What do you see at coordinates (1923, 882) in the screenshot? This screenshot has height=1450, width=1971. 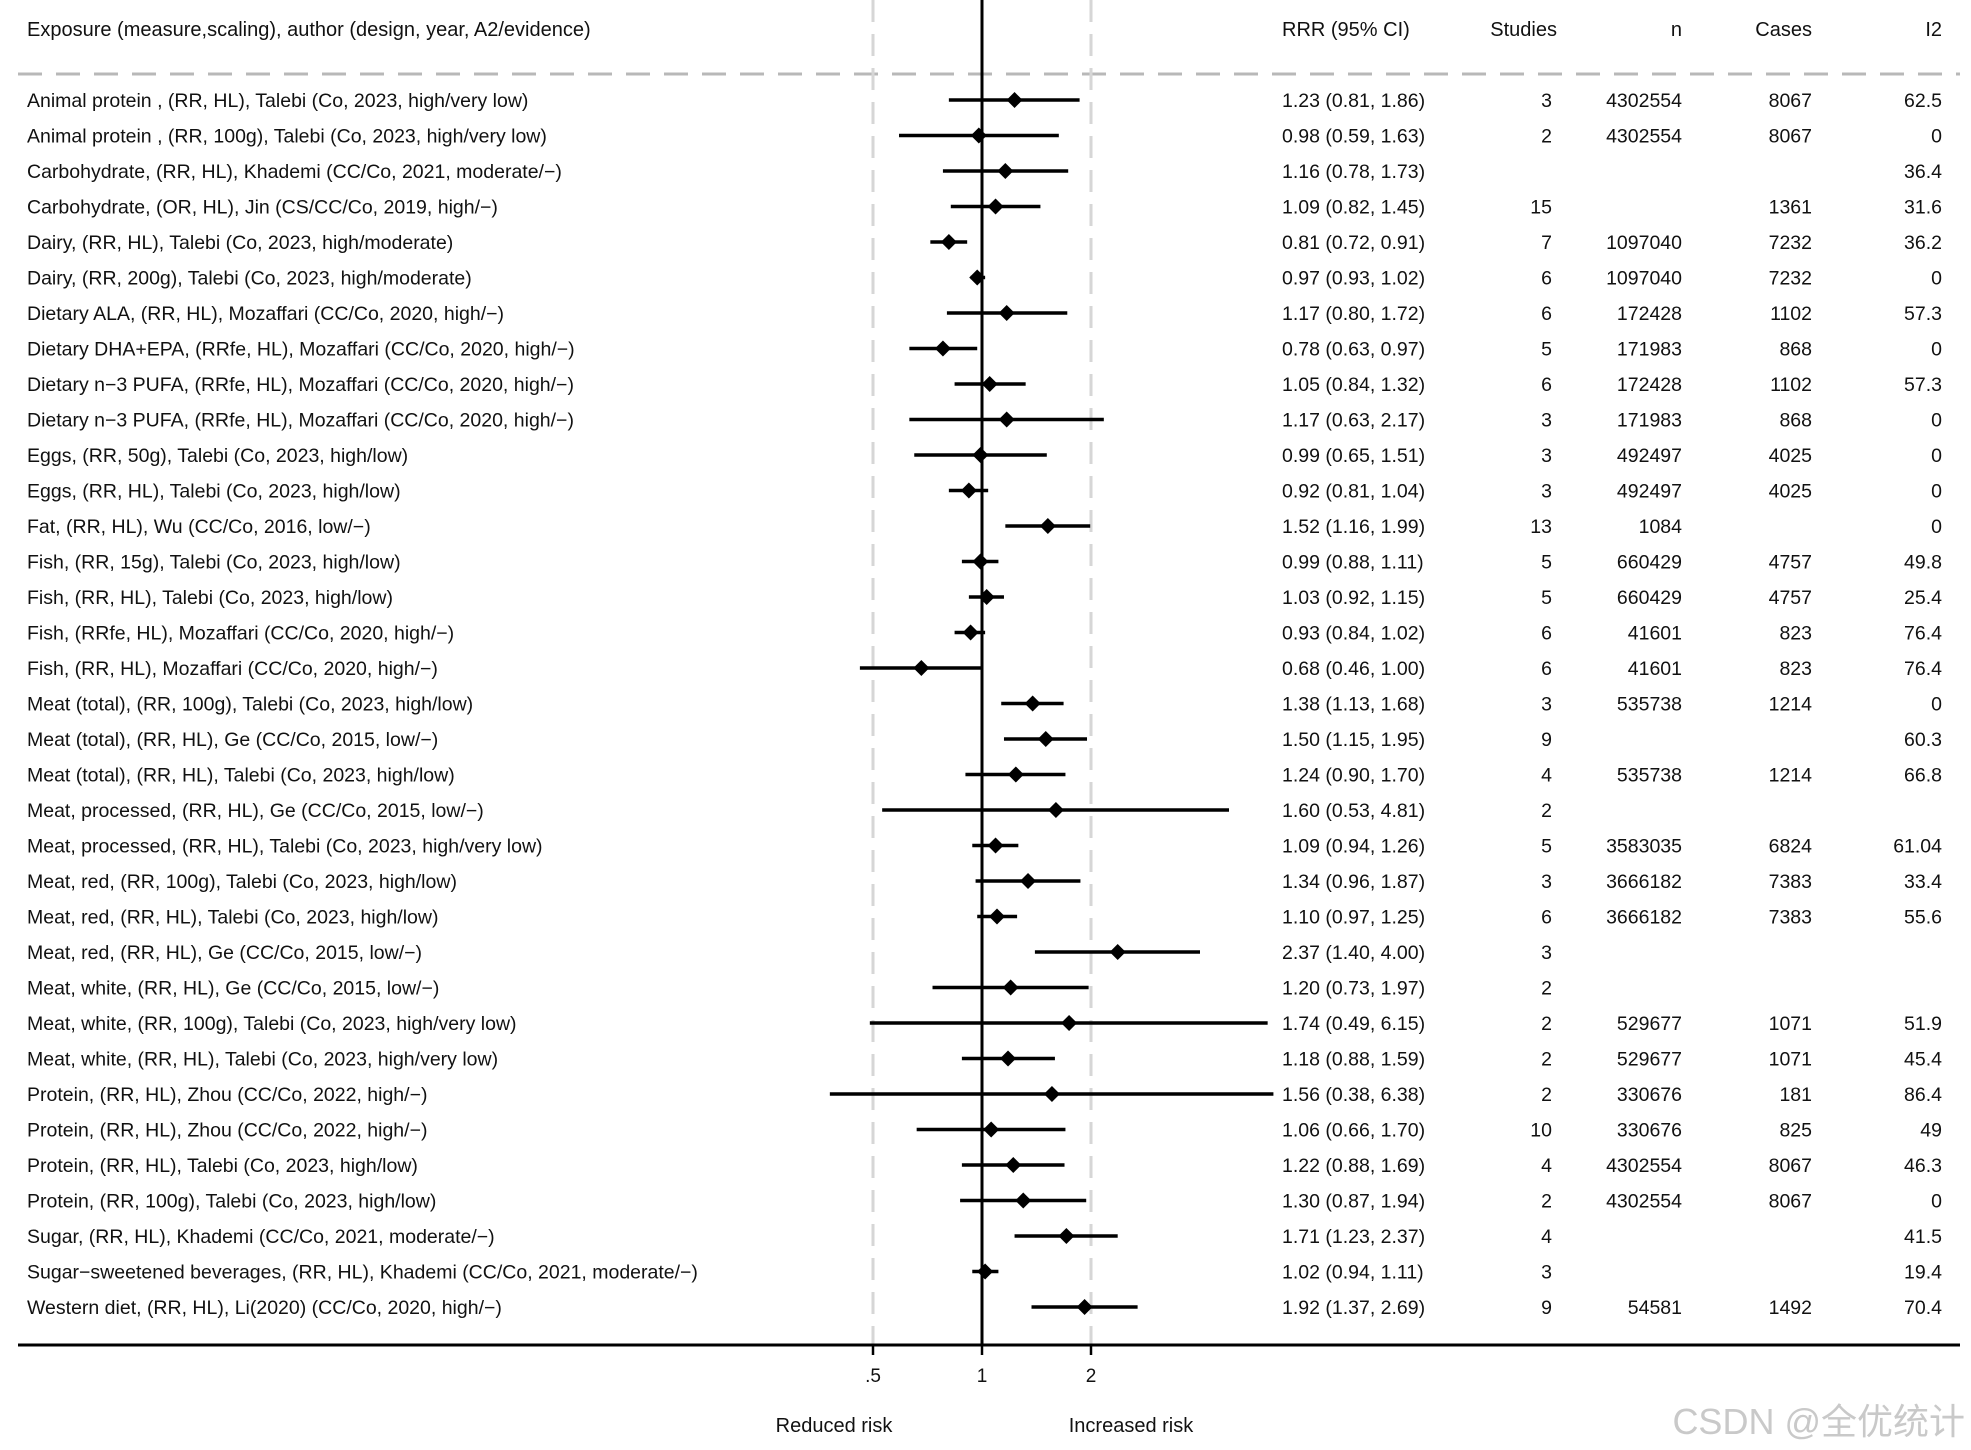 I see `i2-value: 33.4` at bounding box center [1923, 882].